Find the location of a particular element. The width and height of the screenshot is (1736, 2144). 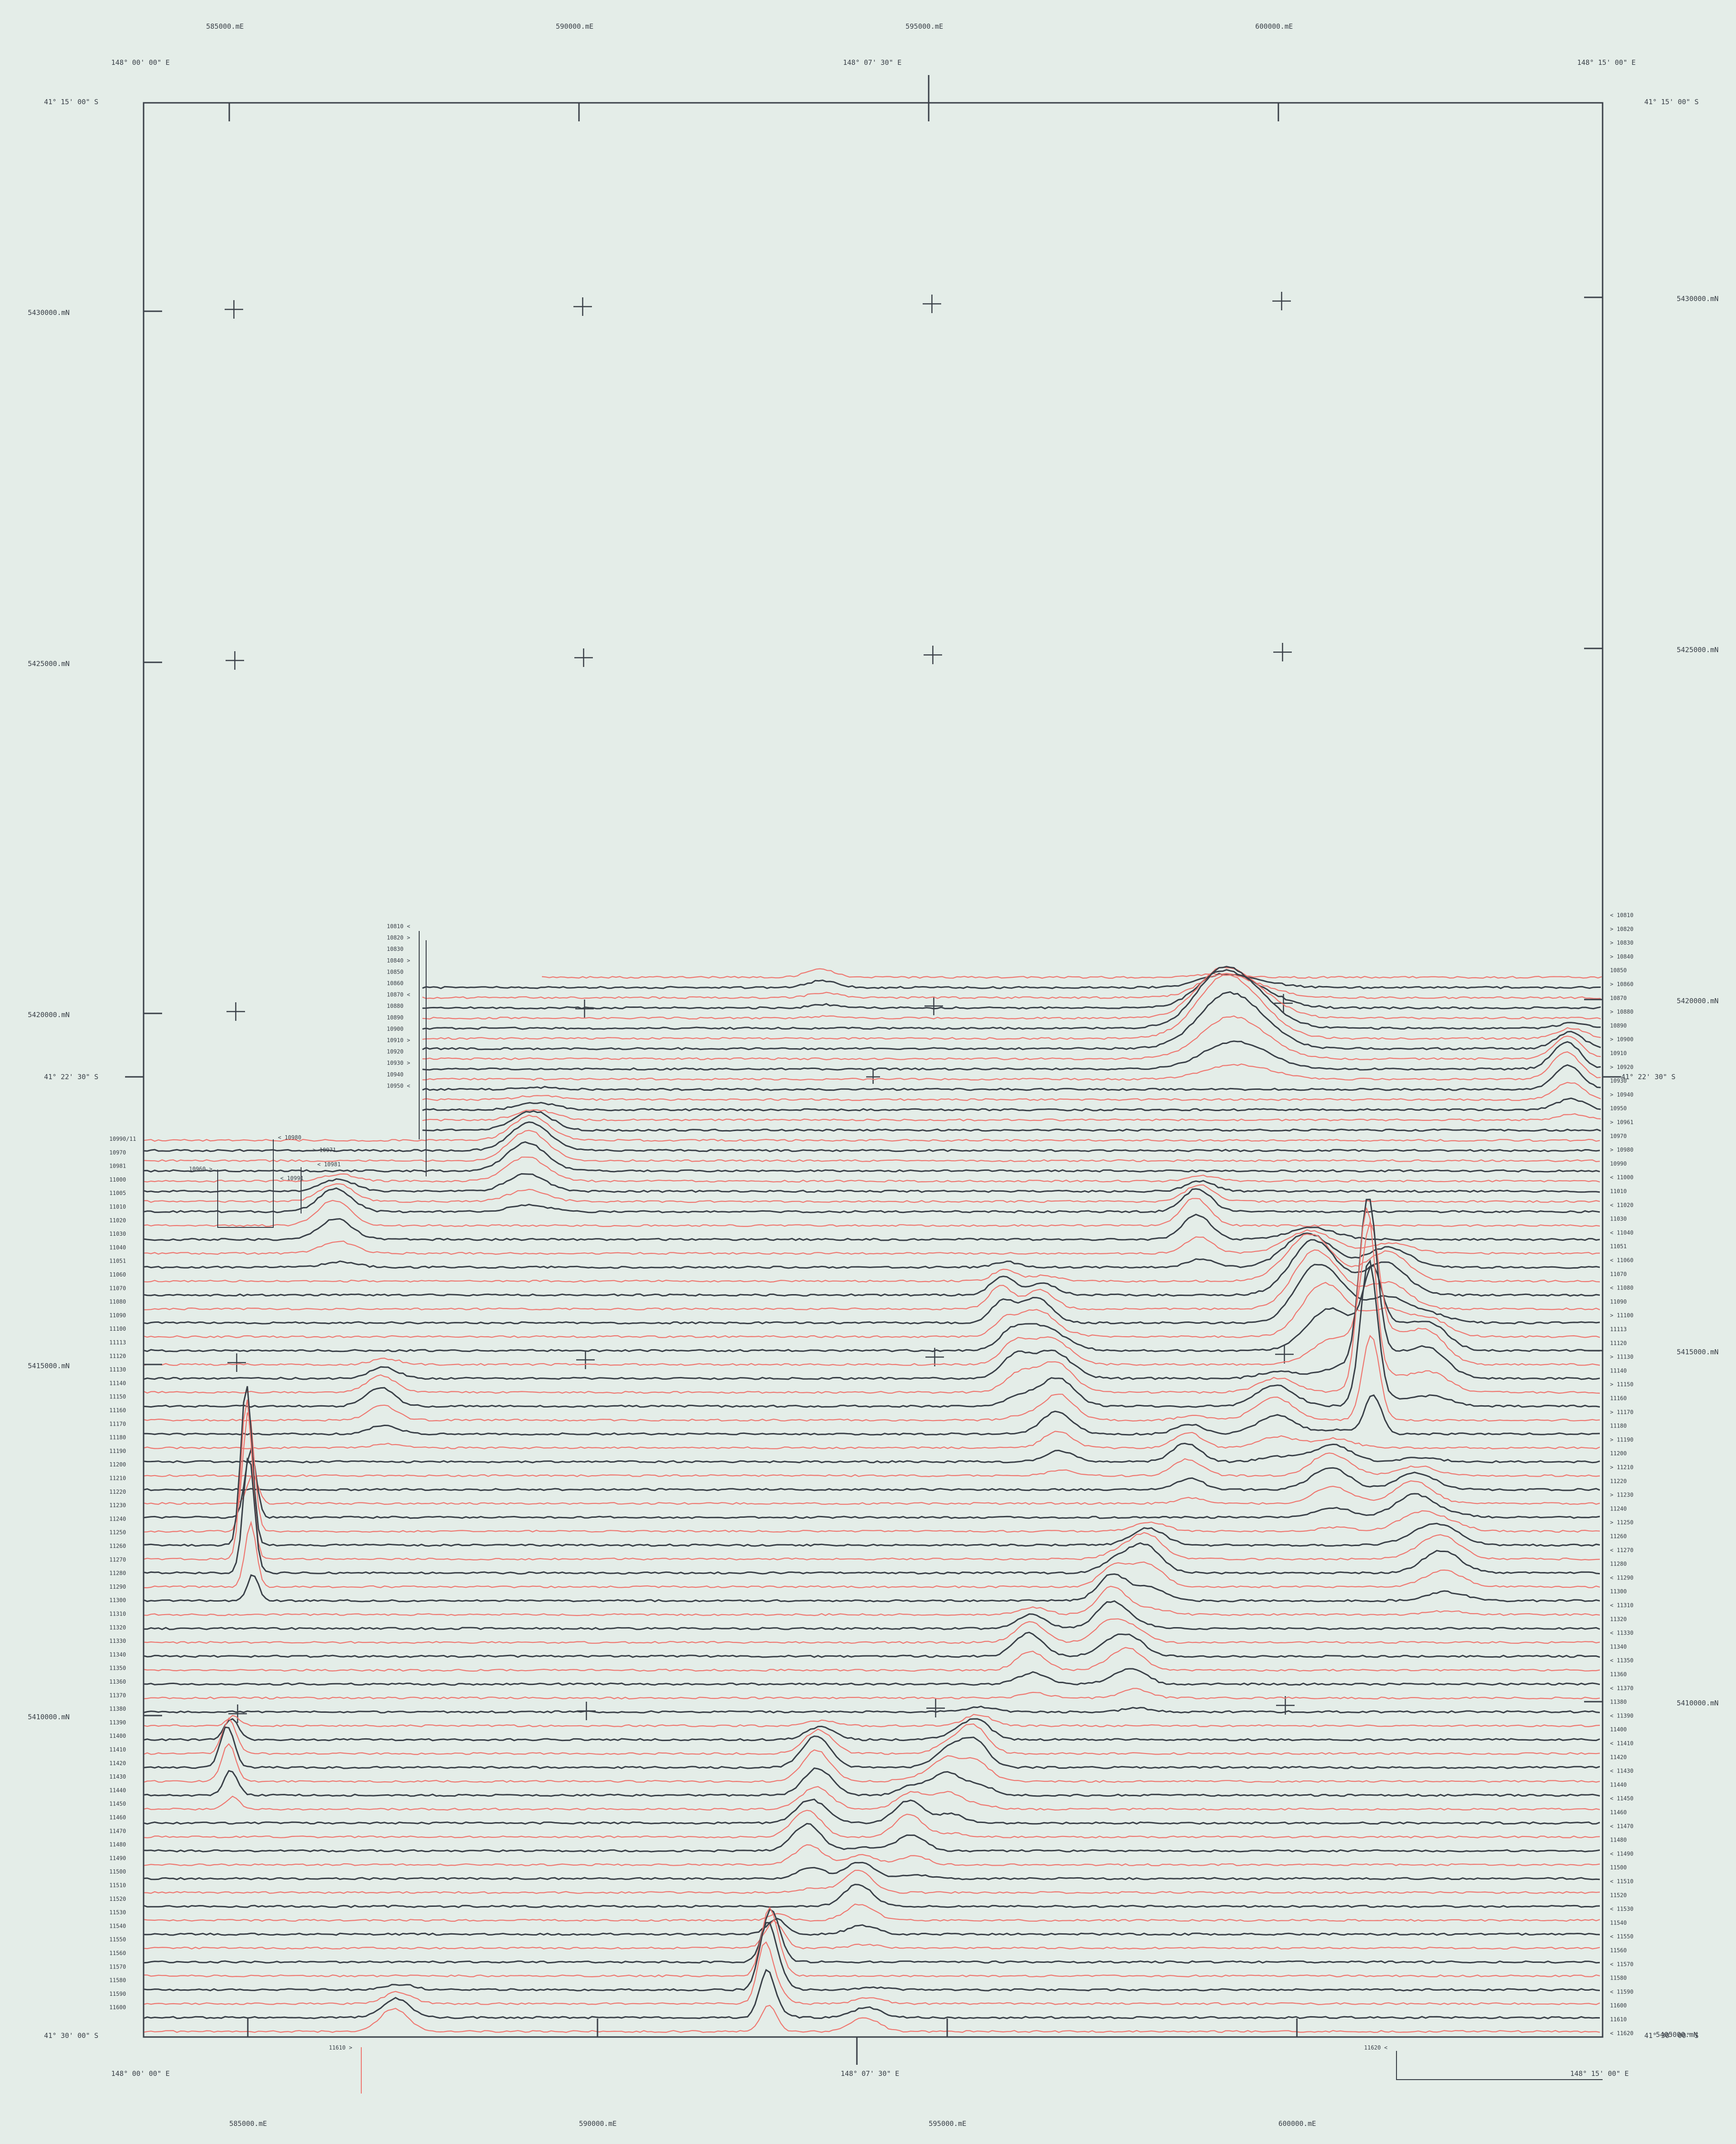

lat-label-top-right: 41° 15' 00" S is located at coordinates (1671, 102).